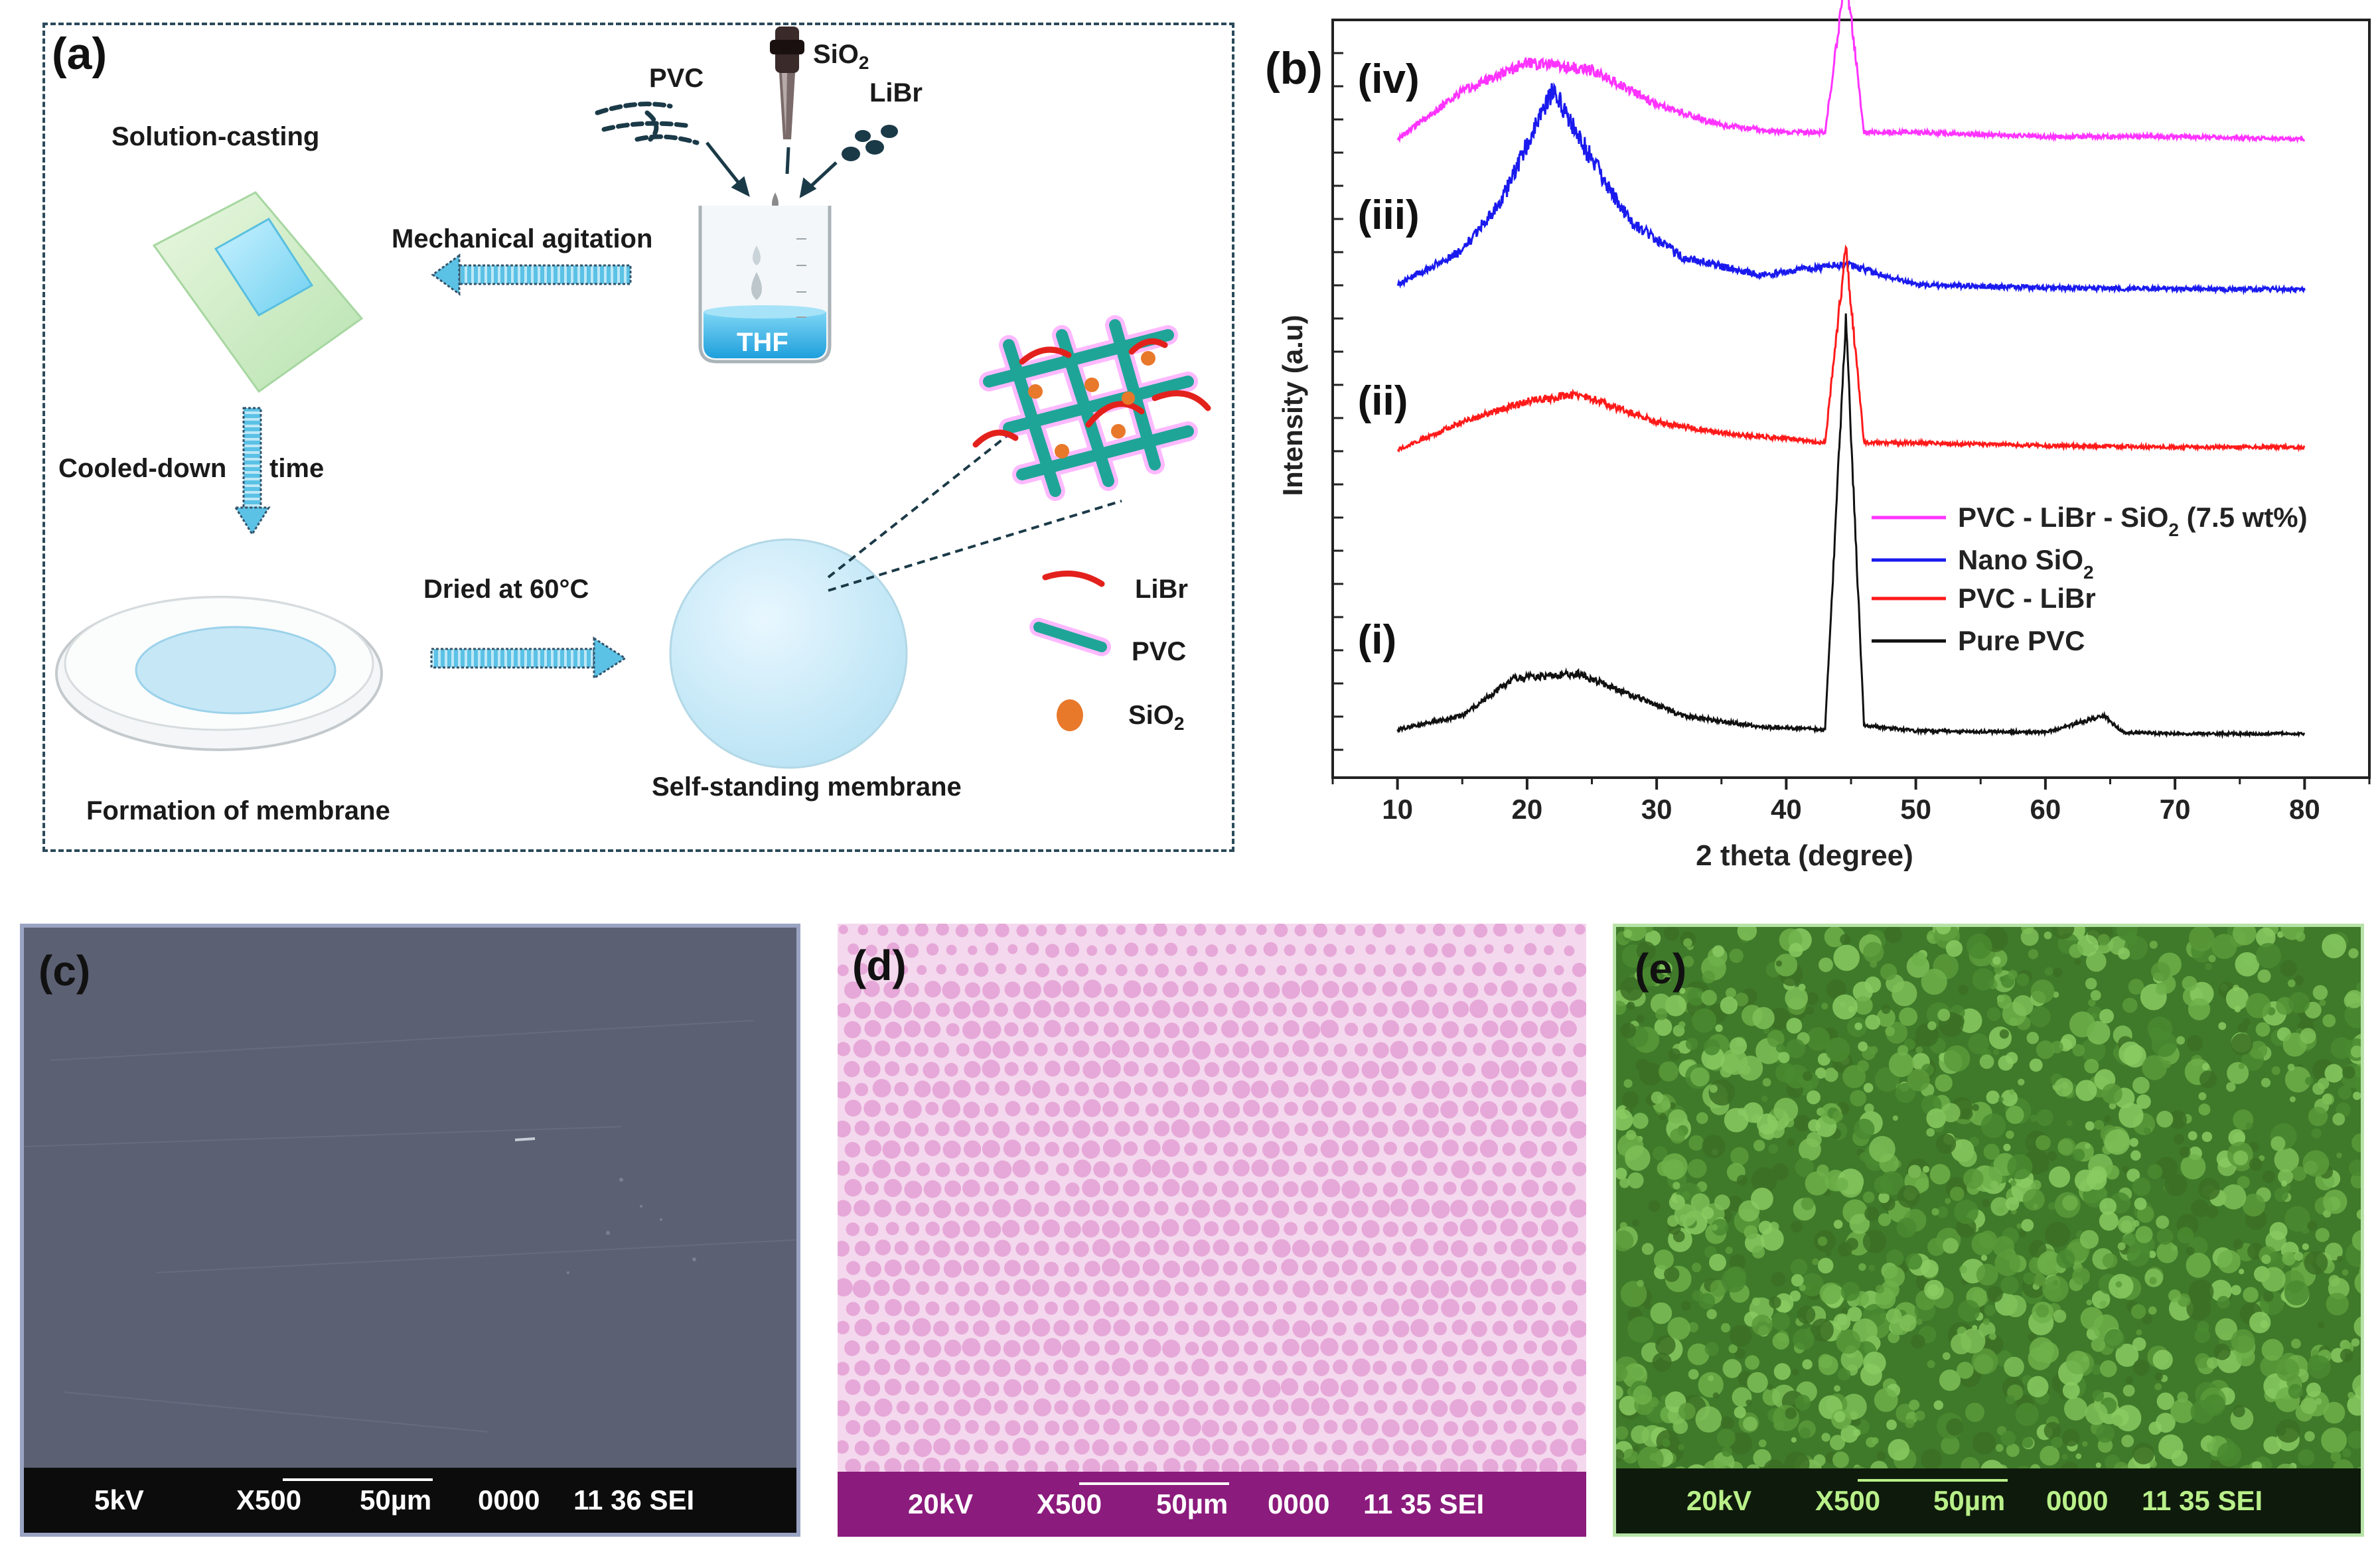 The image size is (2380, 1552). What do you see at coordinates (880, 965) in the screenshot?
I see `panel-d-label: (d)` at bounding box center [880, 965].